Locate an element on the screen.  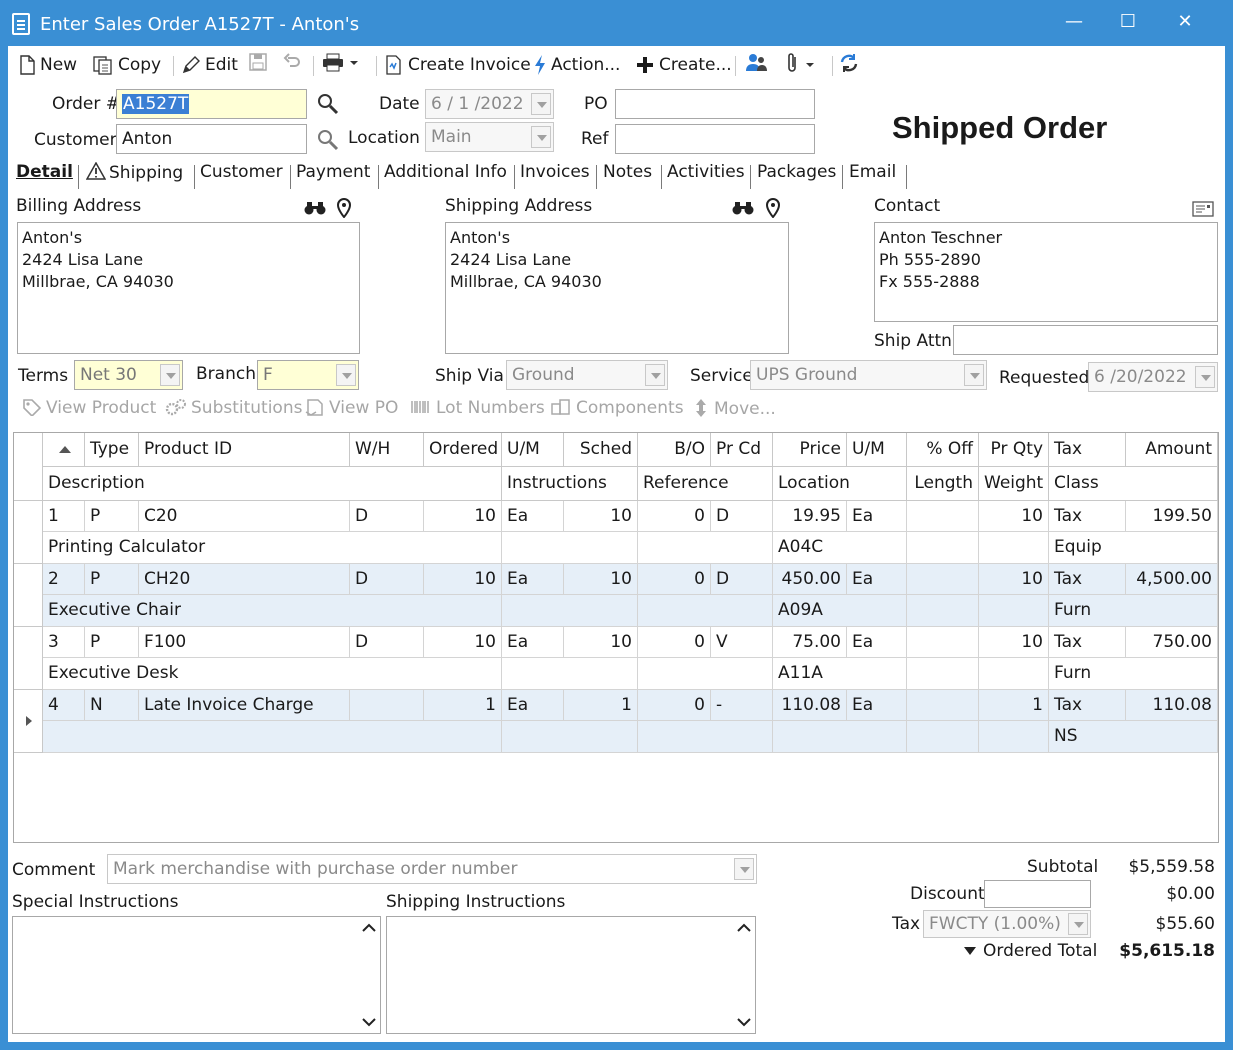
tab-shipping: Shipping is located at coordinates (134, 172).